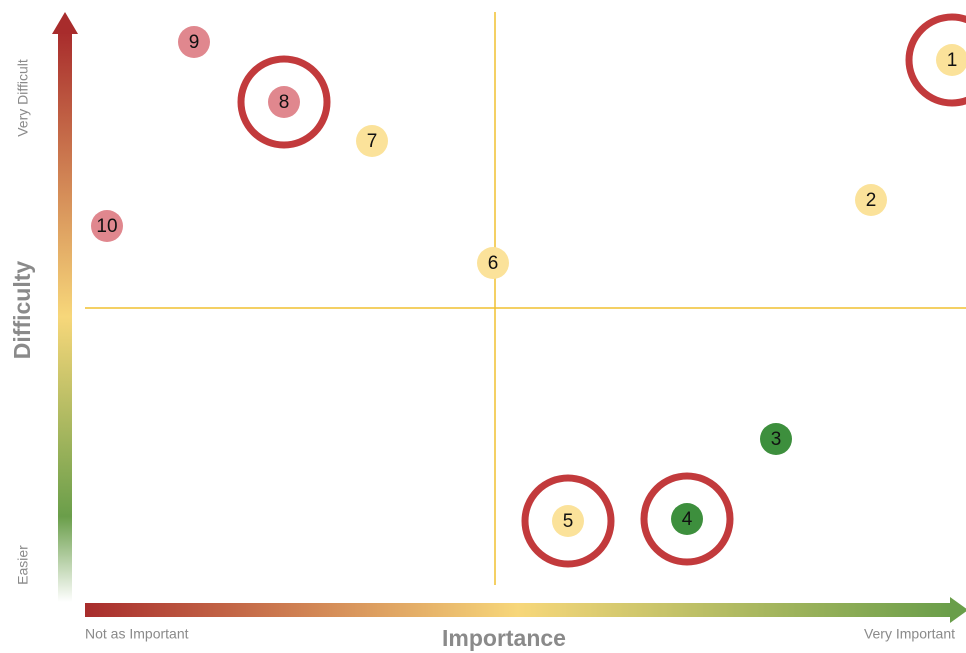  I want to click on node-label: 10, so click(106, 226).